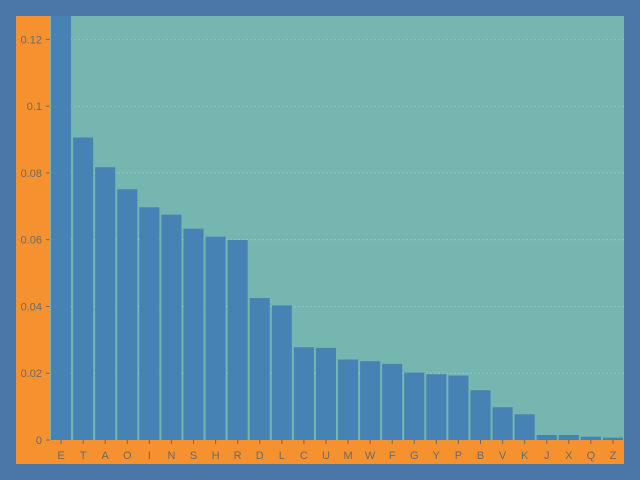 Image resolution: width=640 pixels, height=480 pixels. I want to click on x-tick-label: F, so click(392, 456).